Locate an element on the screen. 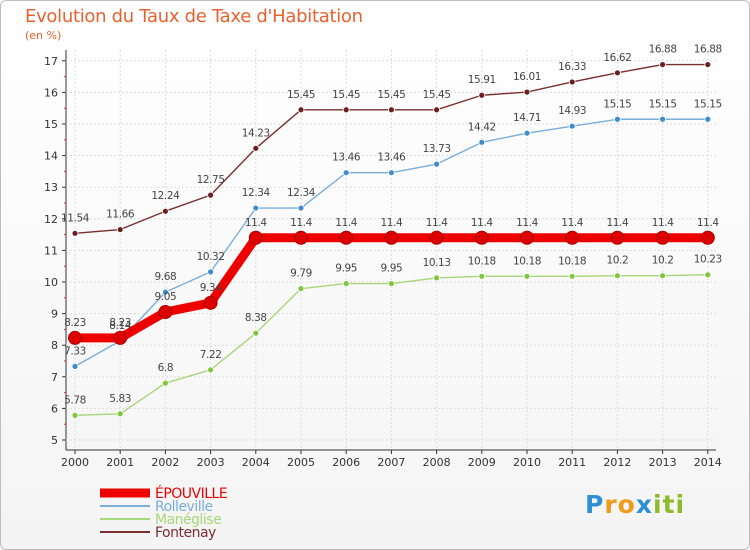 This screenshot has width=750, height=550. data-label: 10.32 is located at coordinates (211, 257).